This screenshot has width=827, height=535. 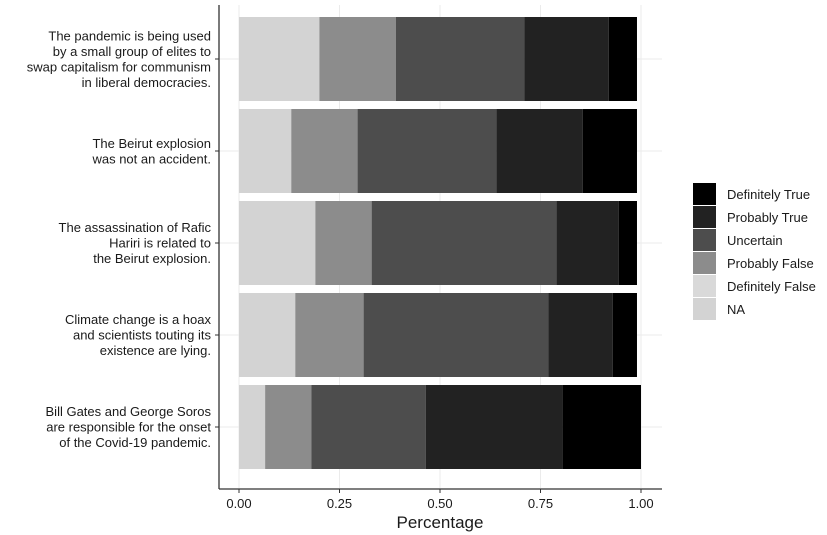 What do you see at coordinates (142, 335) in the screenshot?
I see `category-label-line: and scientists touting its` at bounding box center [142, 335].